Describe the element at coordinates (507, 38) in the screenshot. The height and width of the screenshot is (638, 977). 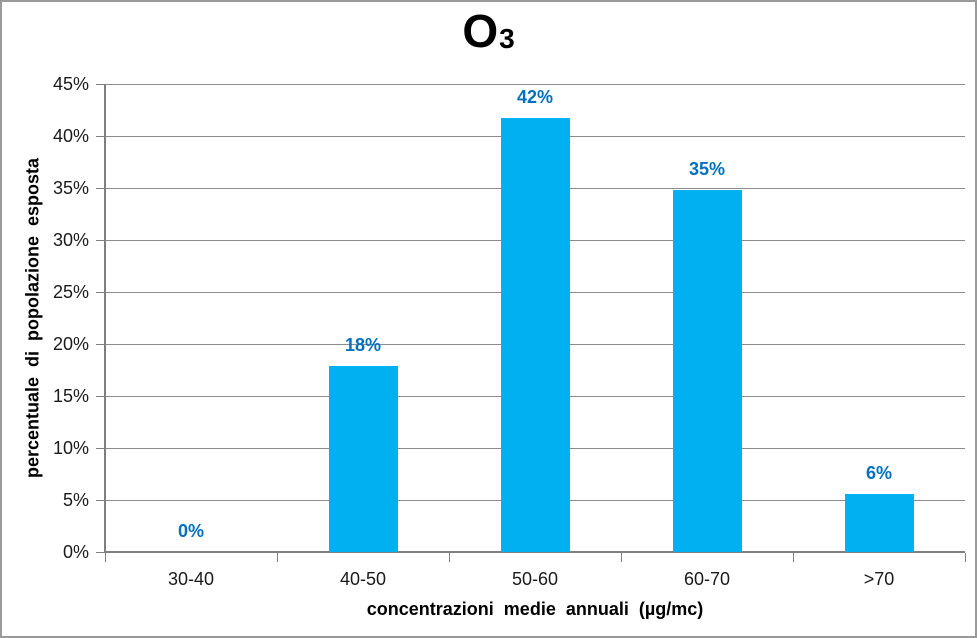
I see `chart-title-subscript: 3` at that location.